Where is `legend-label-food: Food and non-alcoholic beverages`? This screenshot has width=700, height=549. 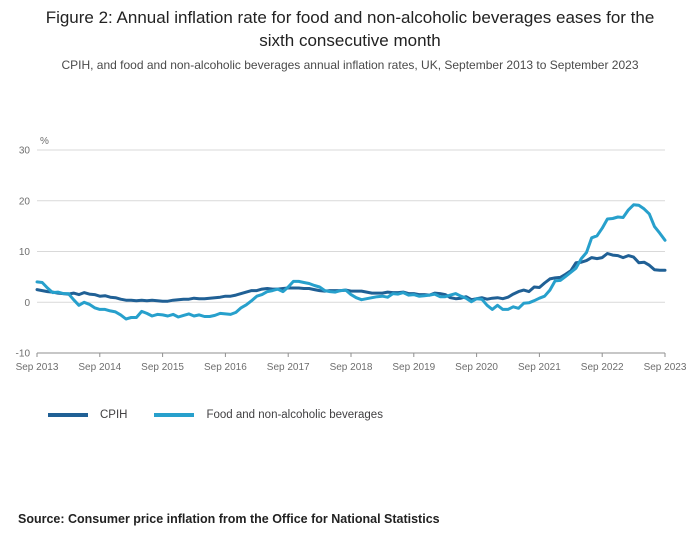 legend-label-food: Food and non-alcoholic beverages is located at coordinates (294, 415).